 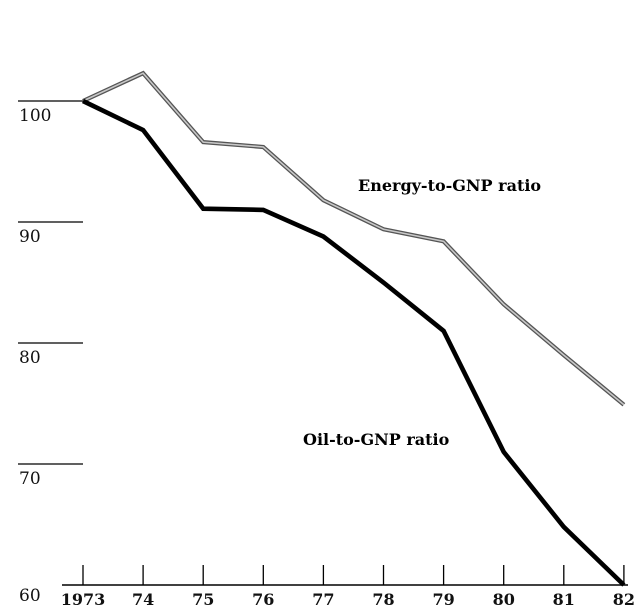 I want to click on x-tick-label-1973: 1973, so click(x=83, y=599).